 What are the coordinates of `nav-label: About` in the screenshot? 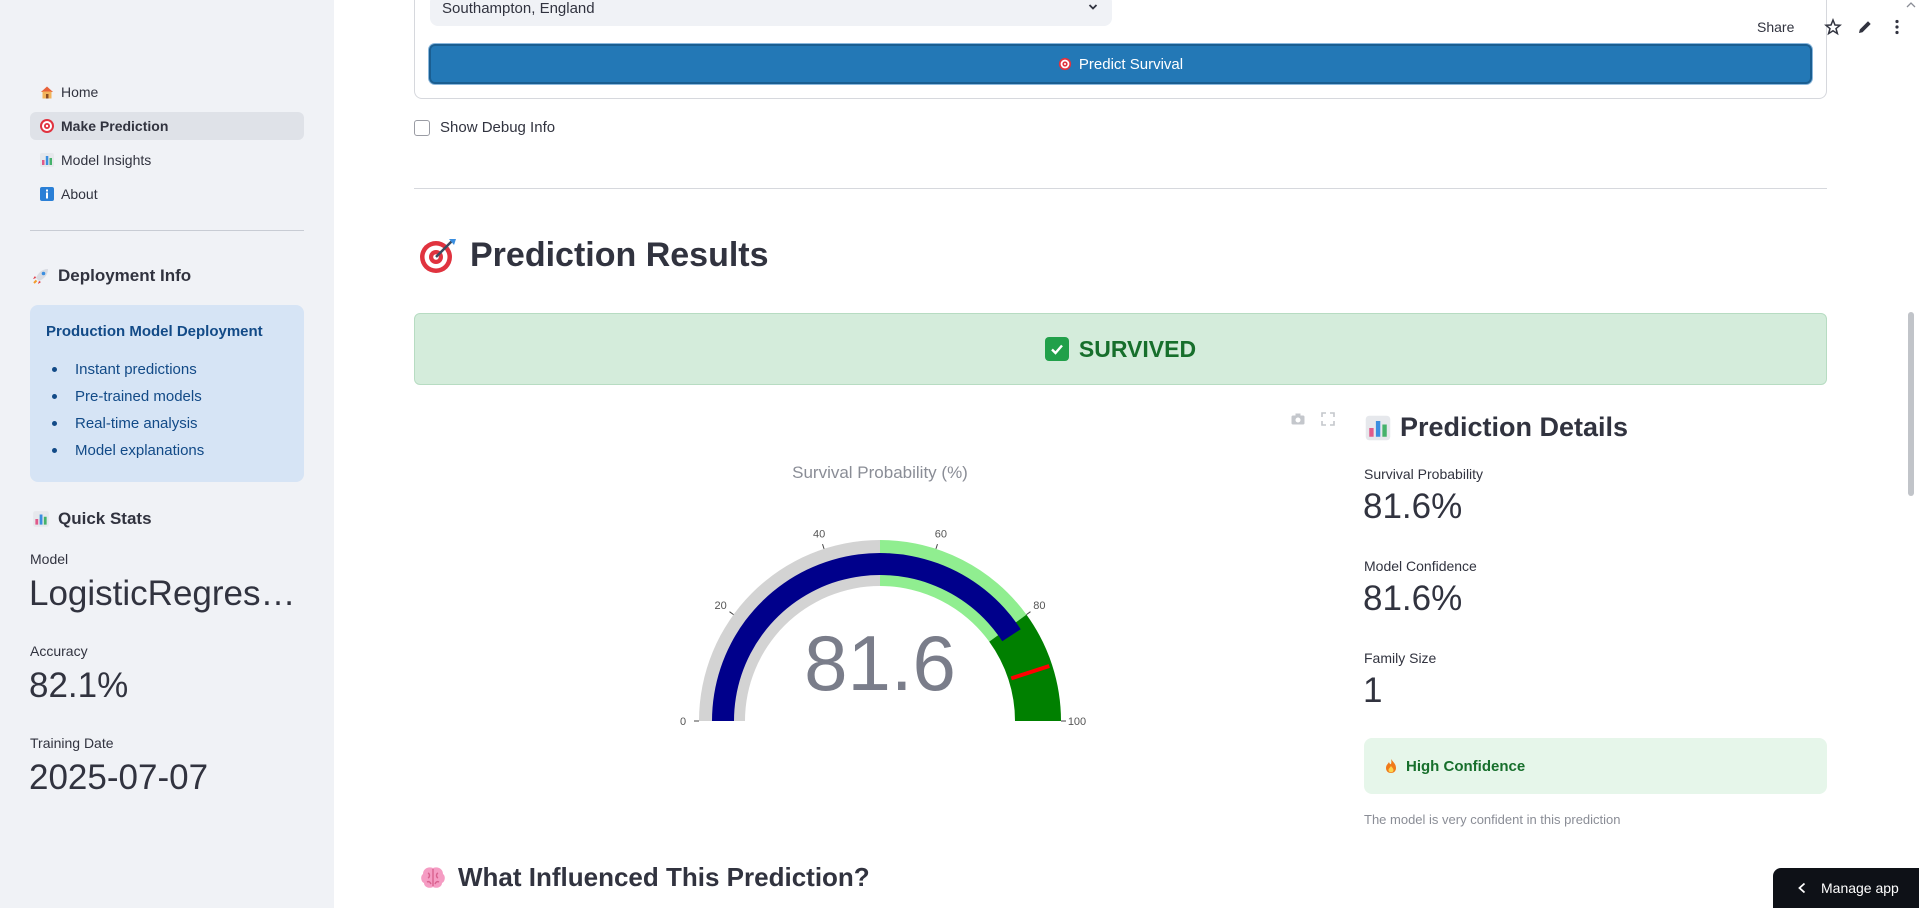 It's located at (79, 194).